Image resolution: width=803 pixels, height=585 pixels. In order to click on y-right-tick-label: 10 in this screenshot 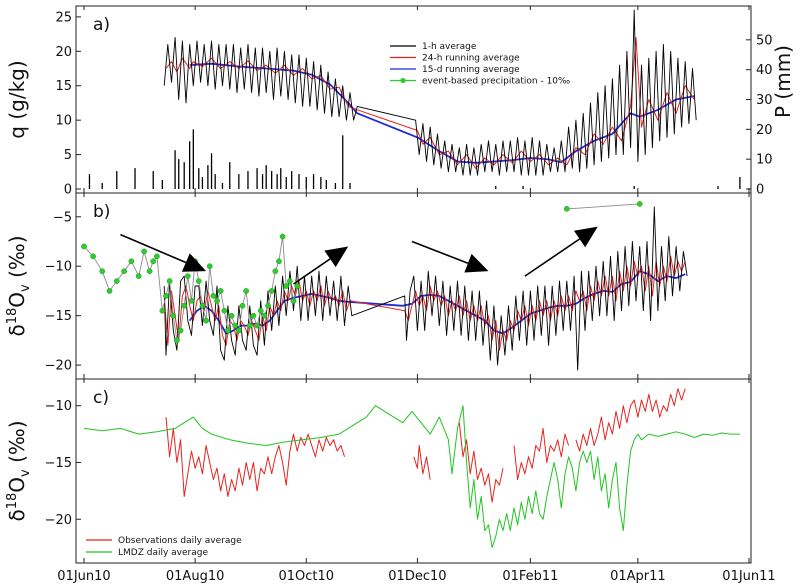, I will do `click(764, 160)`.